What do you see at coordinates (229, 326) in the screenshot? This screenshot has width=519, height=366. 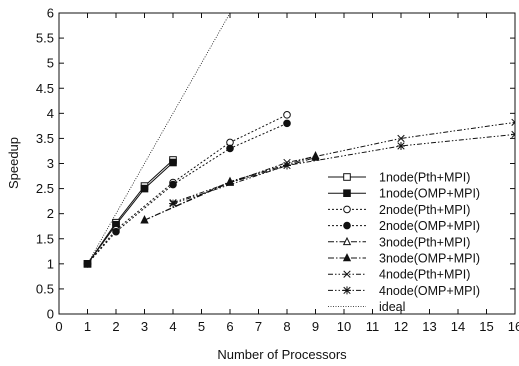 I see `x-tick-label: 6` at bounding box center [229, 326].